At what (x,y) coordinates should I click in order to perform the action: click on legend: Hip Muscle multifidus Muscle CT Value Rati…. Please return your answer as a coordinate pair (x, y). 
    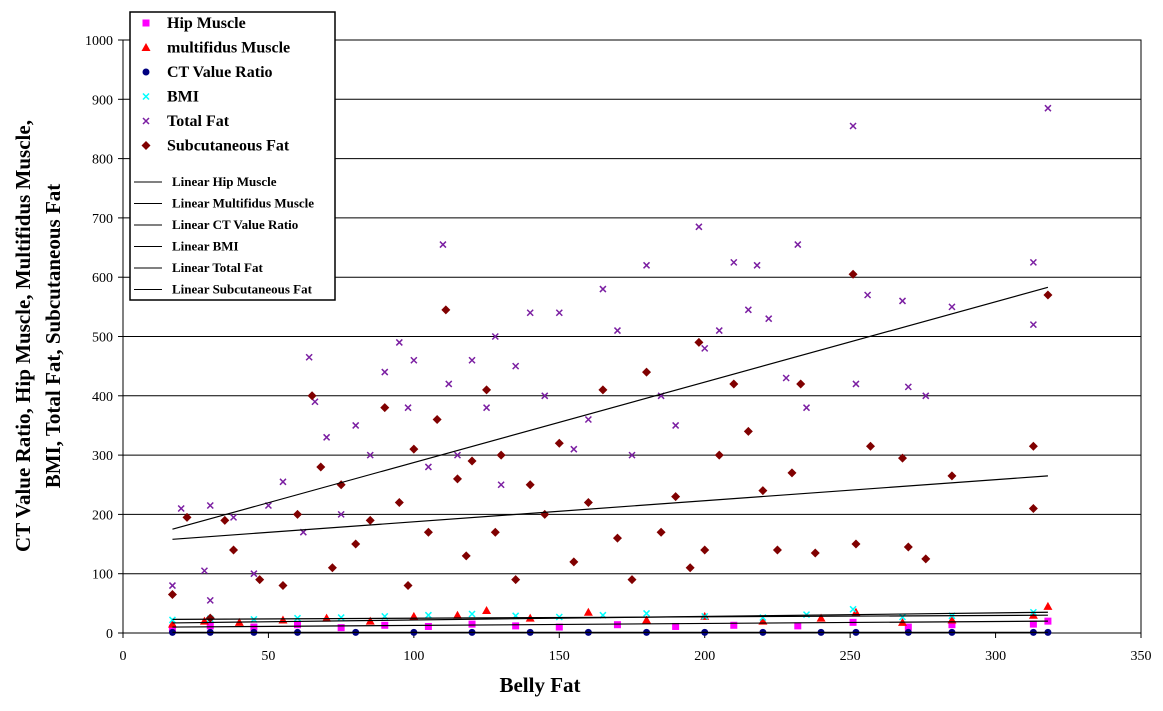
    Looking at the image, I should click on (232, 156).